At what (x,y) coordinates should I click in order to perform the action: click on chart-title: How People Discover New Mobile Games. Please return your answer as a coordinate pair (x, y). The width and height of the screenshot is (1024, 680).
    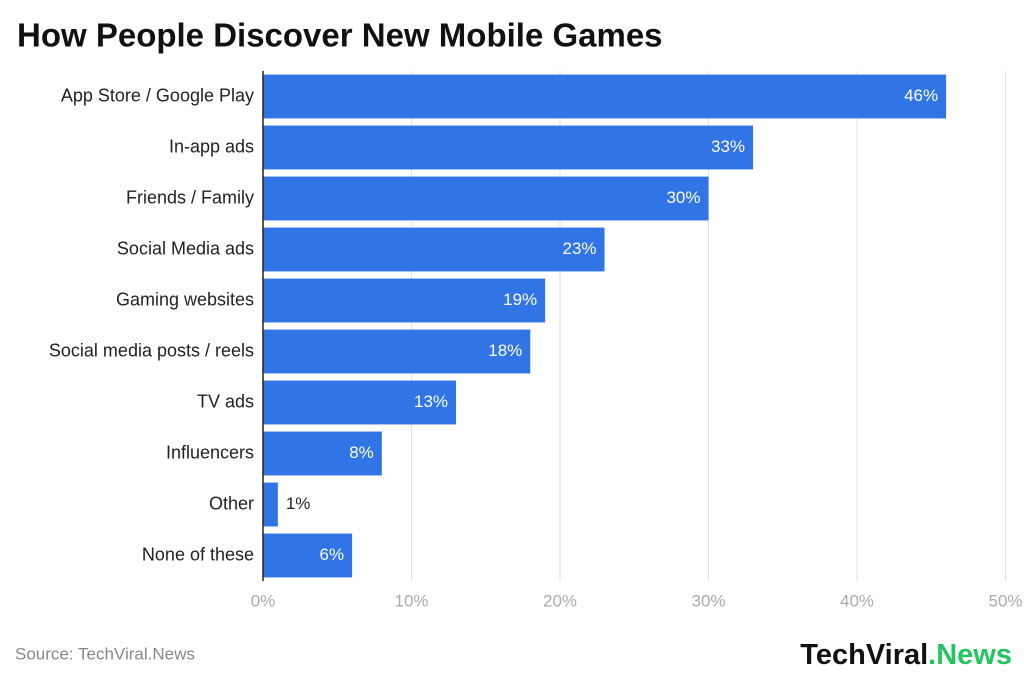
    Looking at the image, I should click on (340, 35).